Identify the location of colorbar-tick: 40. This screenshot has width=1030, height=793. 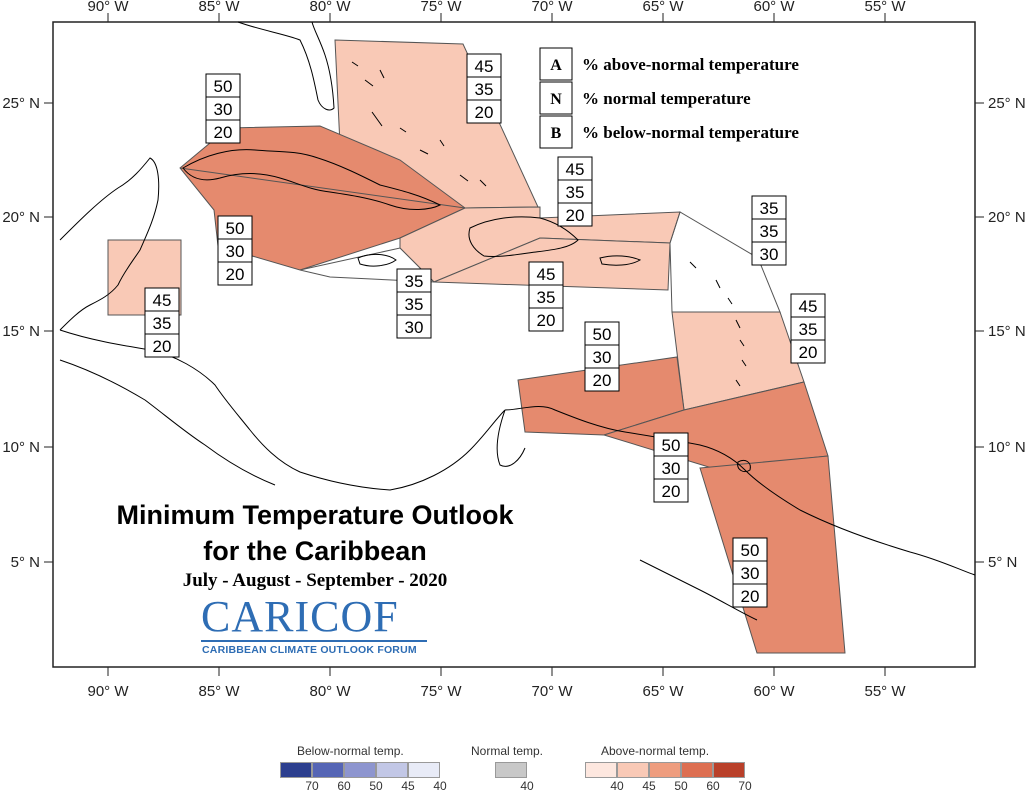
(527, 786).